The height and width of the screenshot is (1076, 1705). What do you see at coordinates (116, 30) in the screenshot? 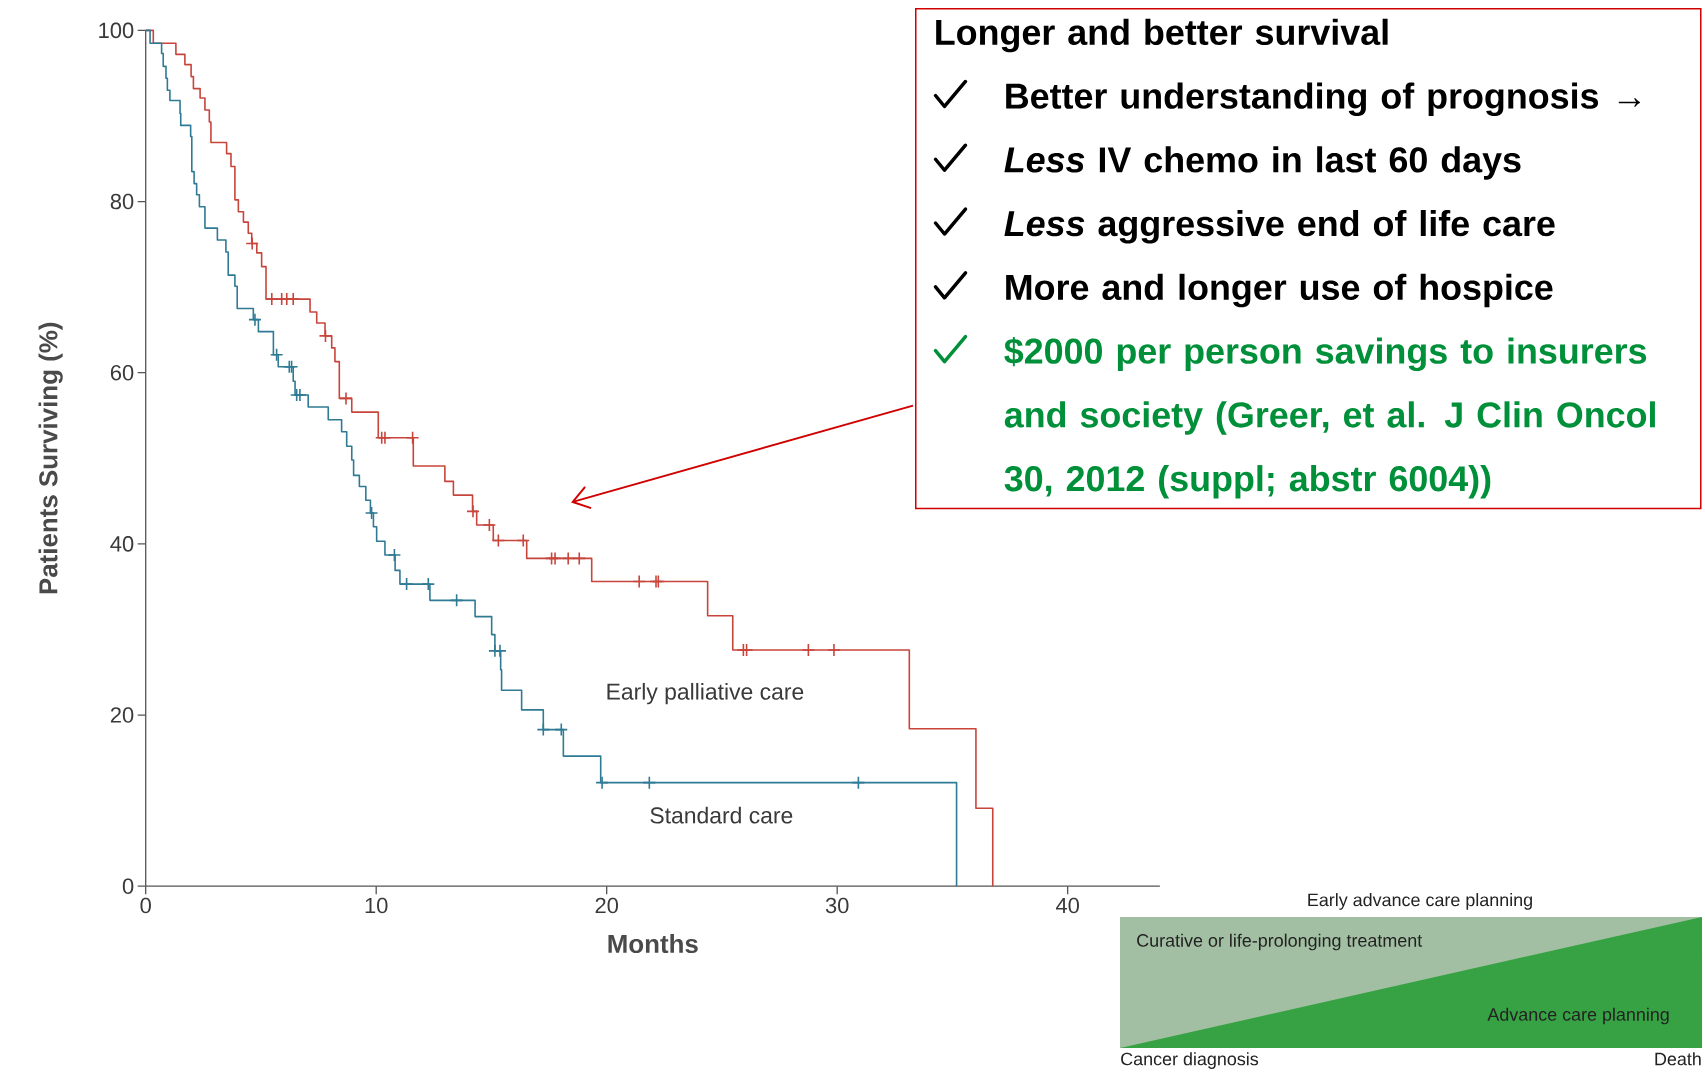
I see `y-tick-label: 100` at bounding box center [116, 30].